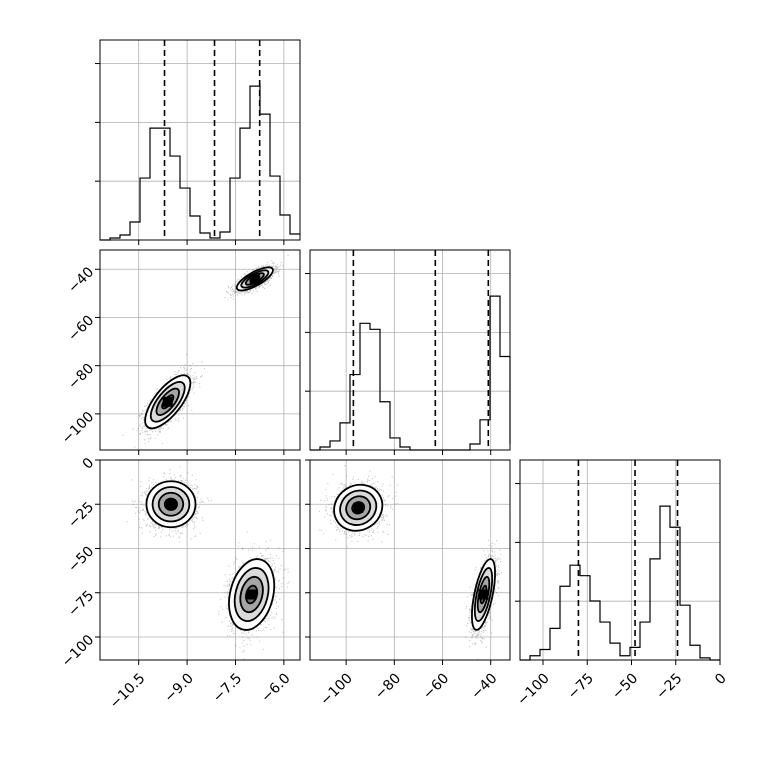  Describe the element at coordinates (81, 328) in the screenshot. I see `y-tick-label: −60` at that location.